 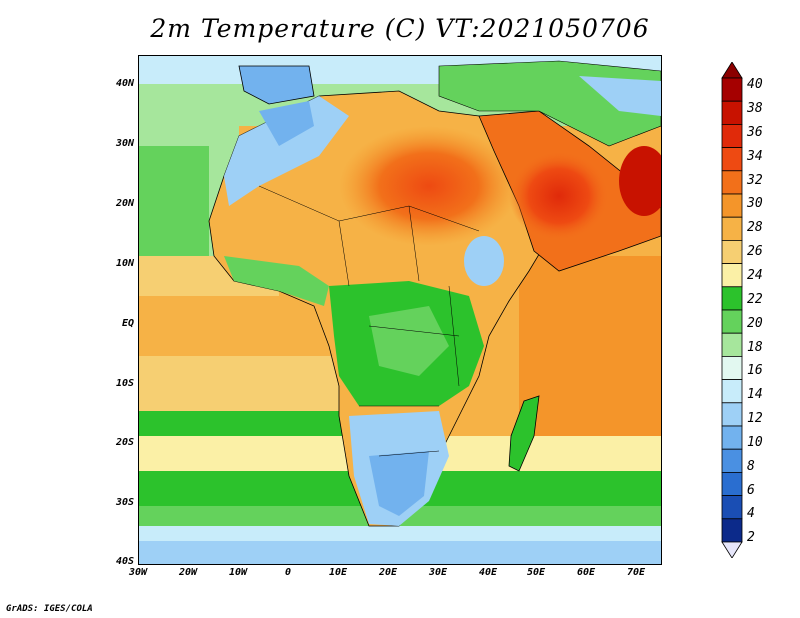 I want to click on lon-label: 60E, so click(x=586, y=572).